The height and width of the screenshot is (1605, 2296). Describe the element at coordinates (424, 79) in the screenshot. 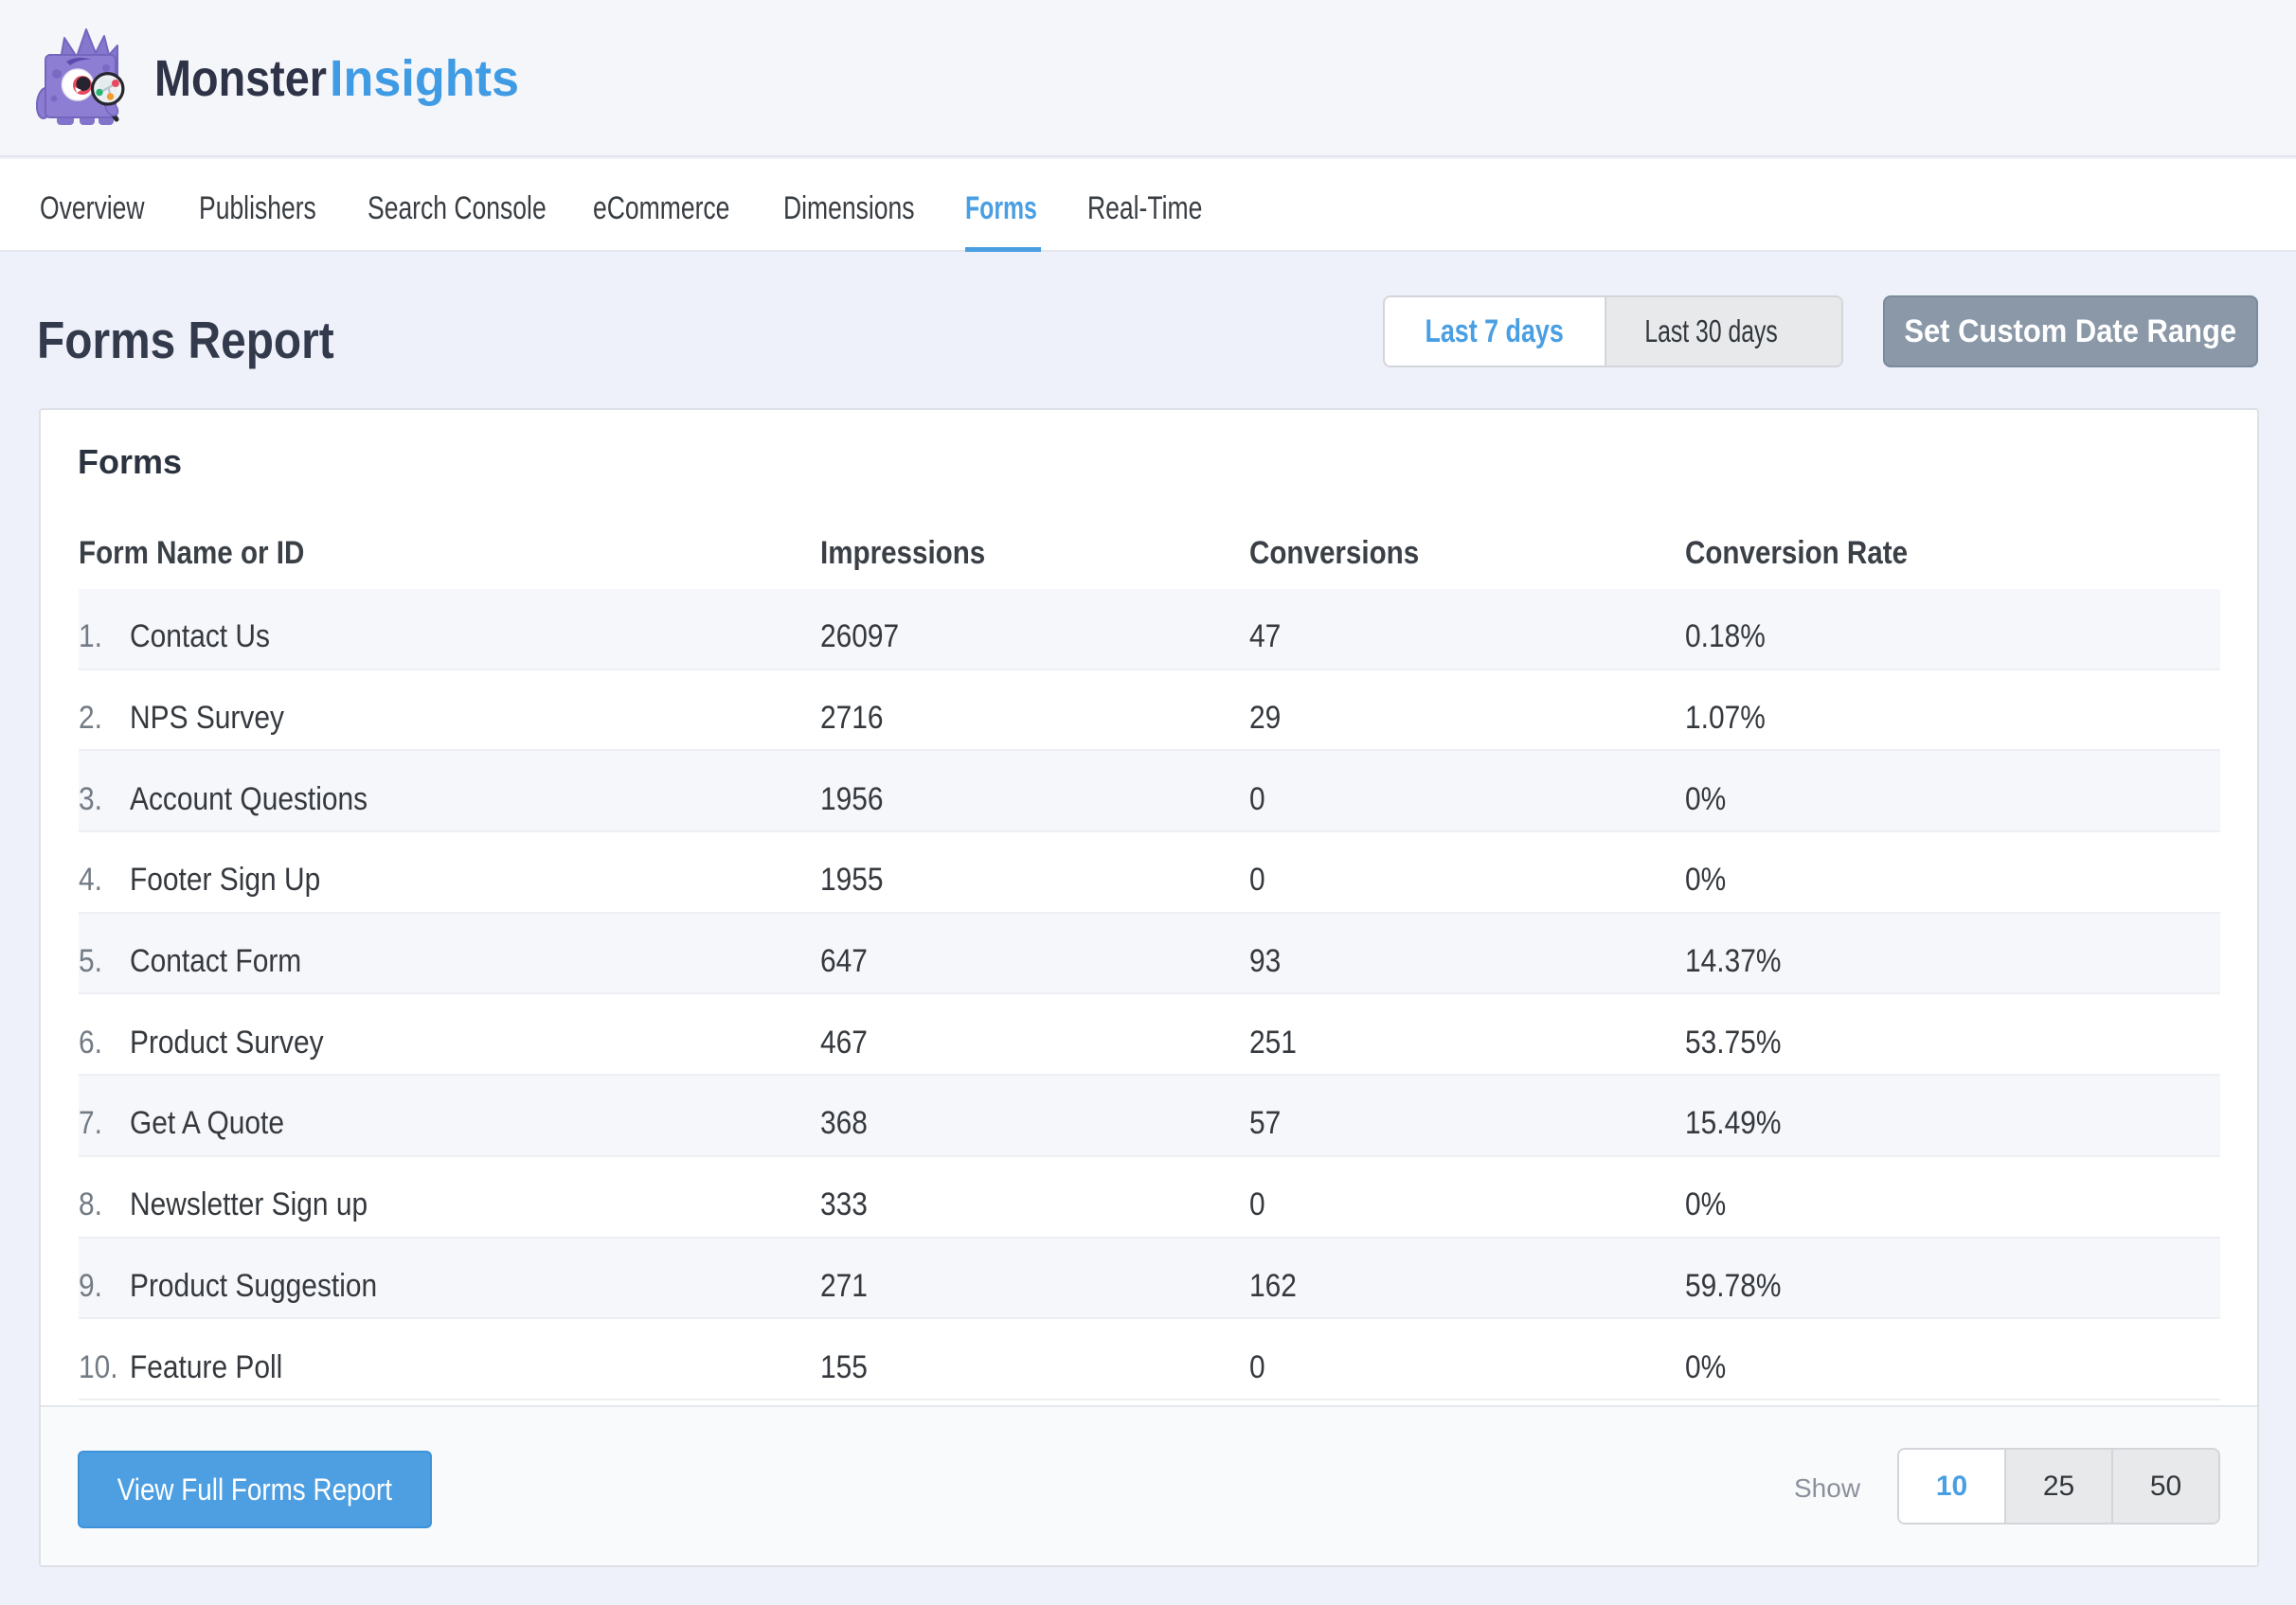

I see `svg-text: Insights` at that location.